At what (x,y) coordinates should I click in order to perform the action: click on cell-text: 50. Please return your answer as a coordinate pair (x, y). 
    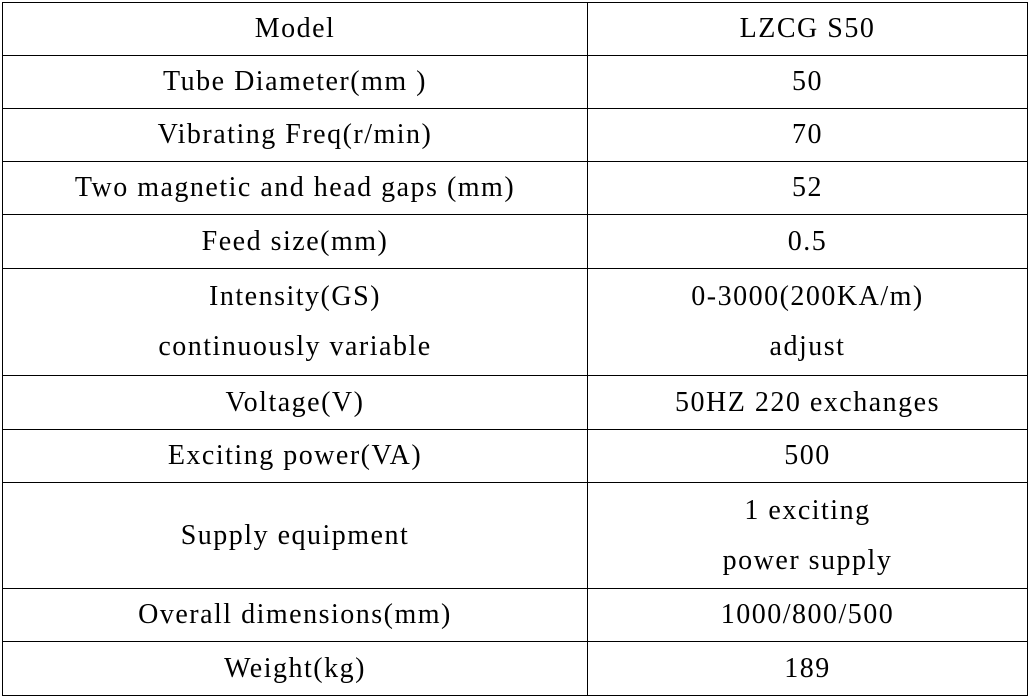
    Looking at the image, I should click on (807, 81).